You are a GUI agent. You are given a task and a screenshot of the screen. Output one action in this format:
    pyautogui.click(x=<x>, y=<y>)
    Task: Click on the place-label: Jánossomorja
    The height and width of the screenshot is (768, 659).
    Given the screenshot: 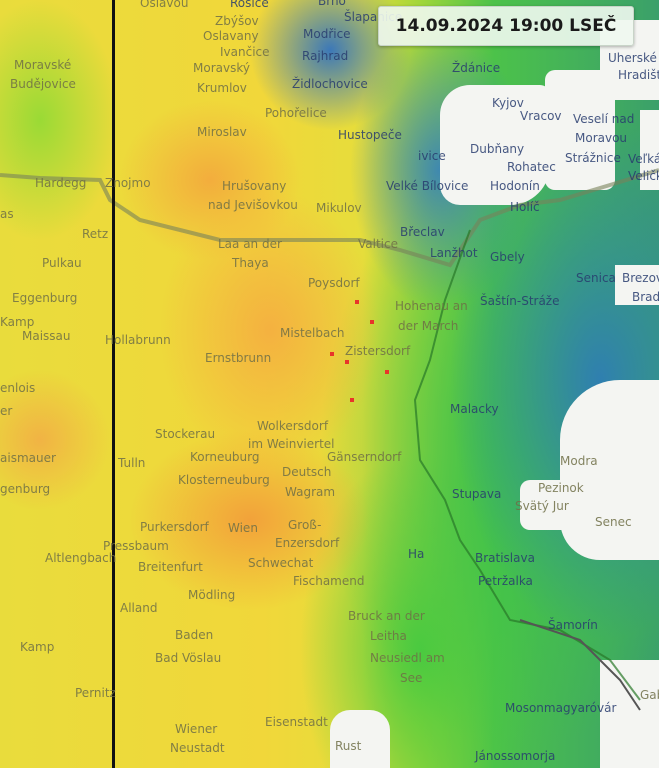 What is the action you would take?
    pyautogui.click(x=515, y=756)
    